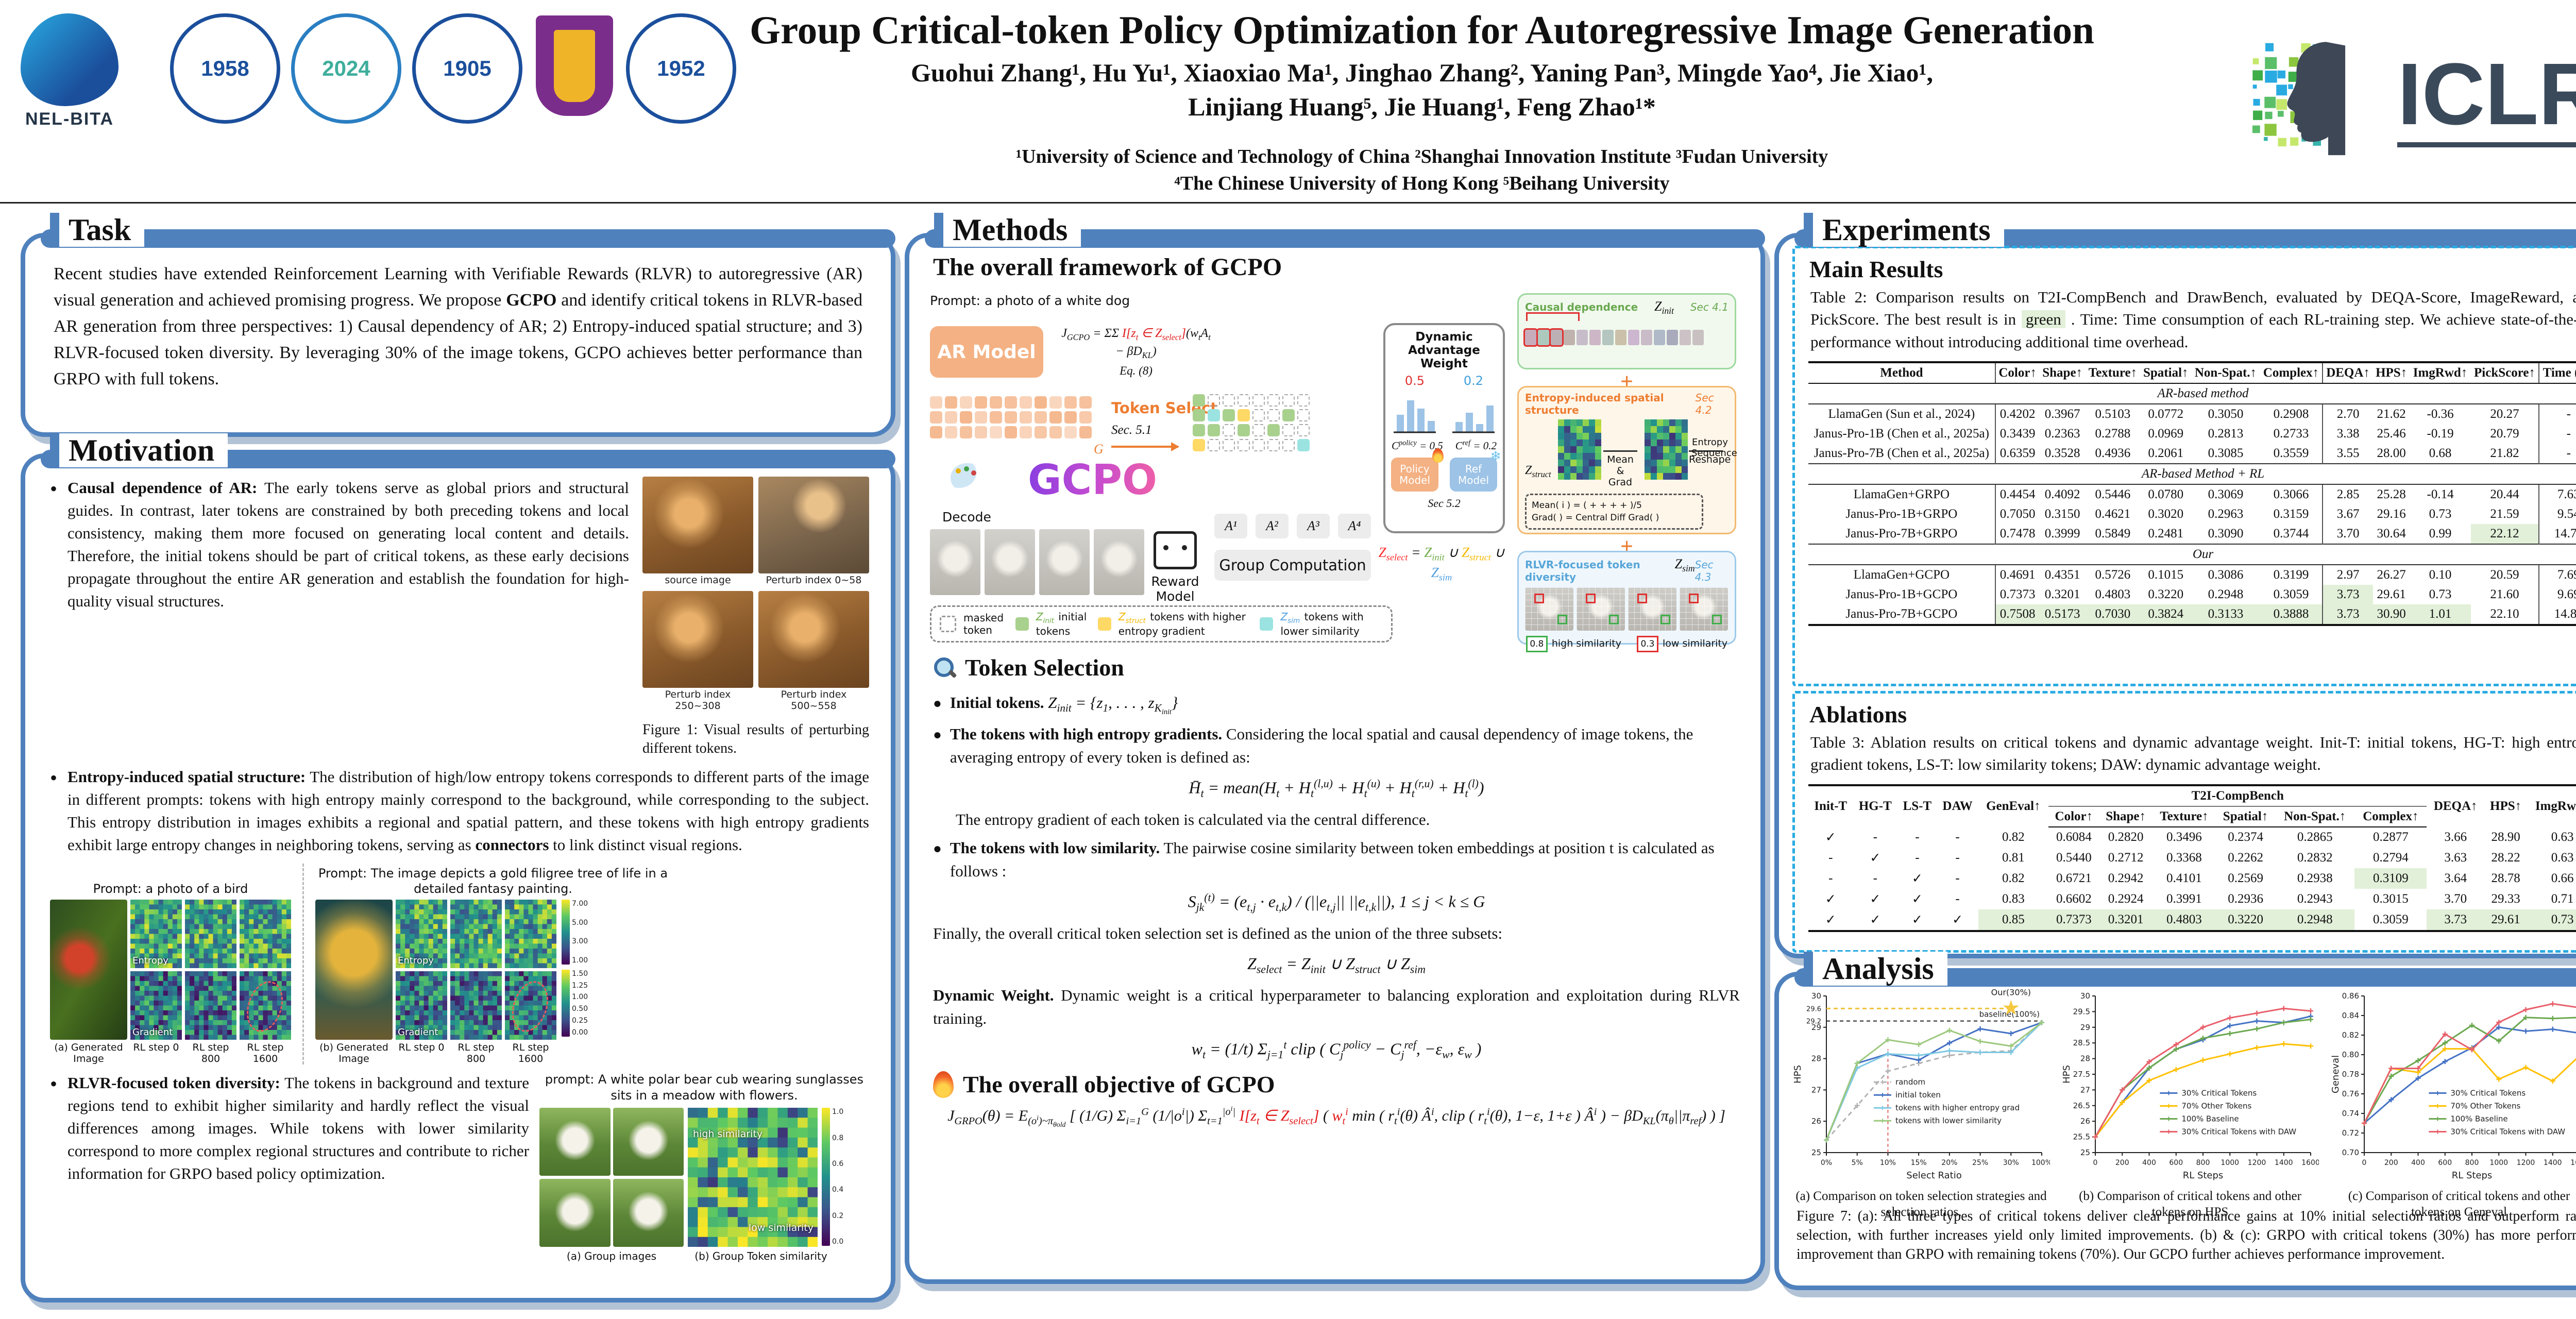 The width and height of the screenshot is (2576, 1319). What do you see at coordinates (2226, 434) in the screenshot?
I see `value-cell: 0.2813` at bounding box center [2226, 434].